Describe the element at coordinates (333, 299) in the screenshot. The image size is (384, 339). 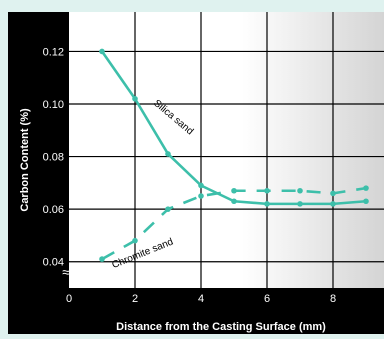
I see `x-tick-label: 8` at that location.